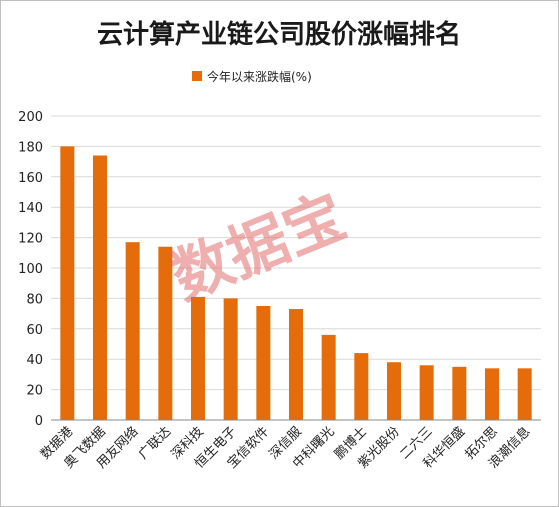 The image size is (559, 507). What do you see at coordinates (39, 421) in the screenshot?
I see `y-tick-label: 0` at bounding box center [39, 421].